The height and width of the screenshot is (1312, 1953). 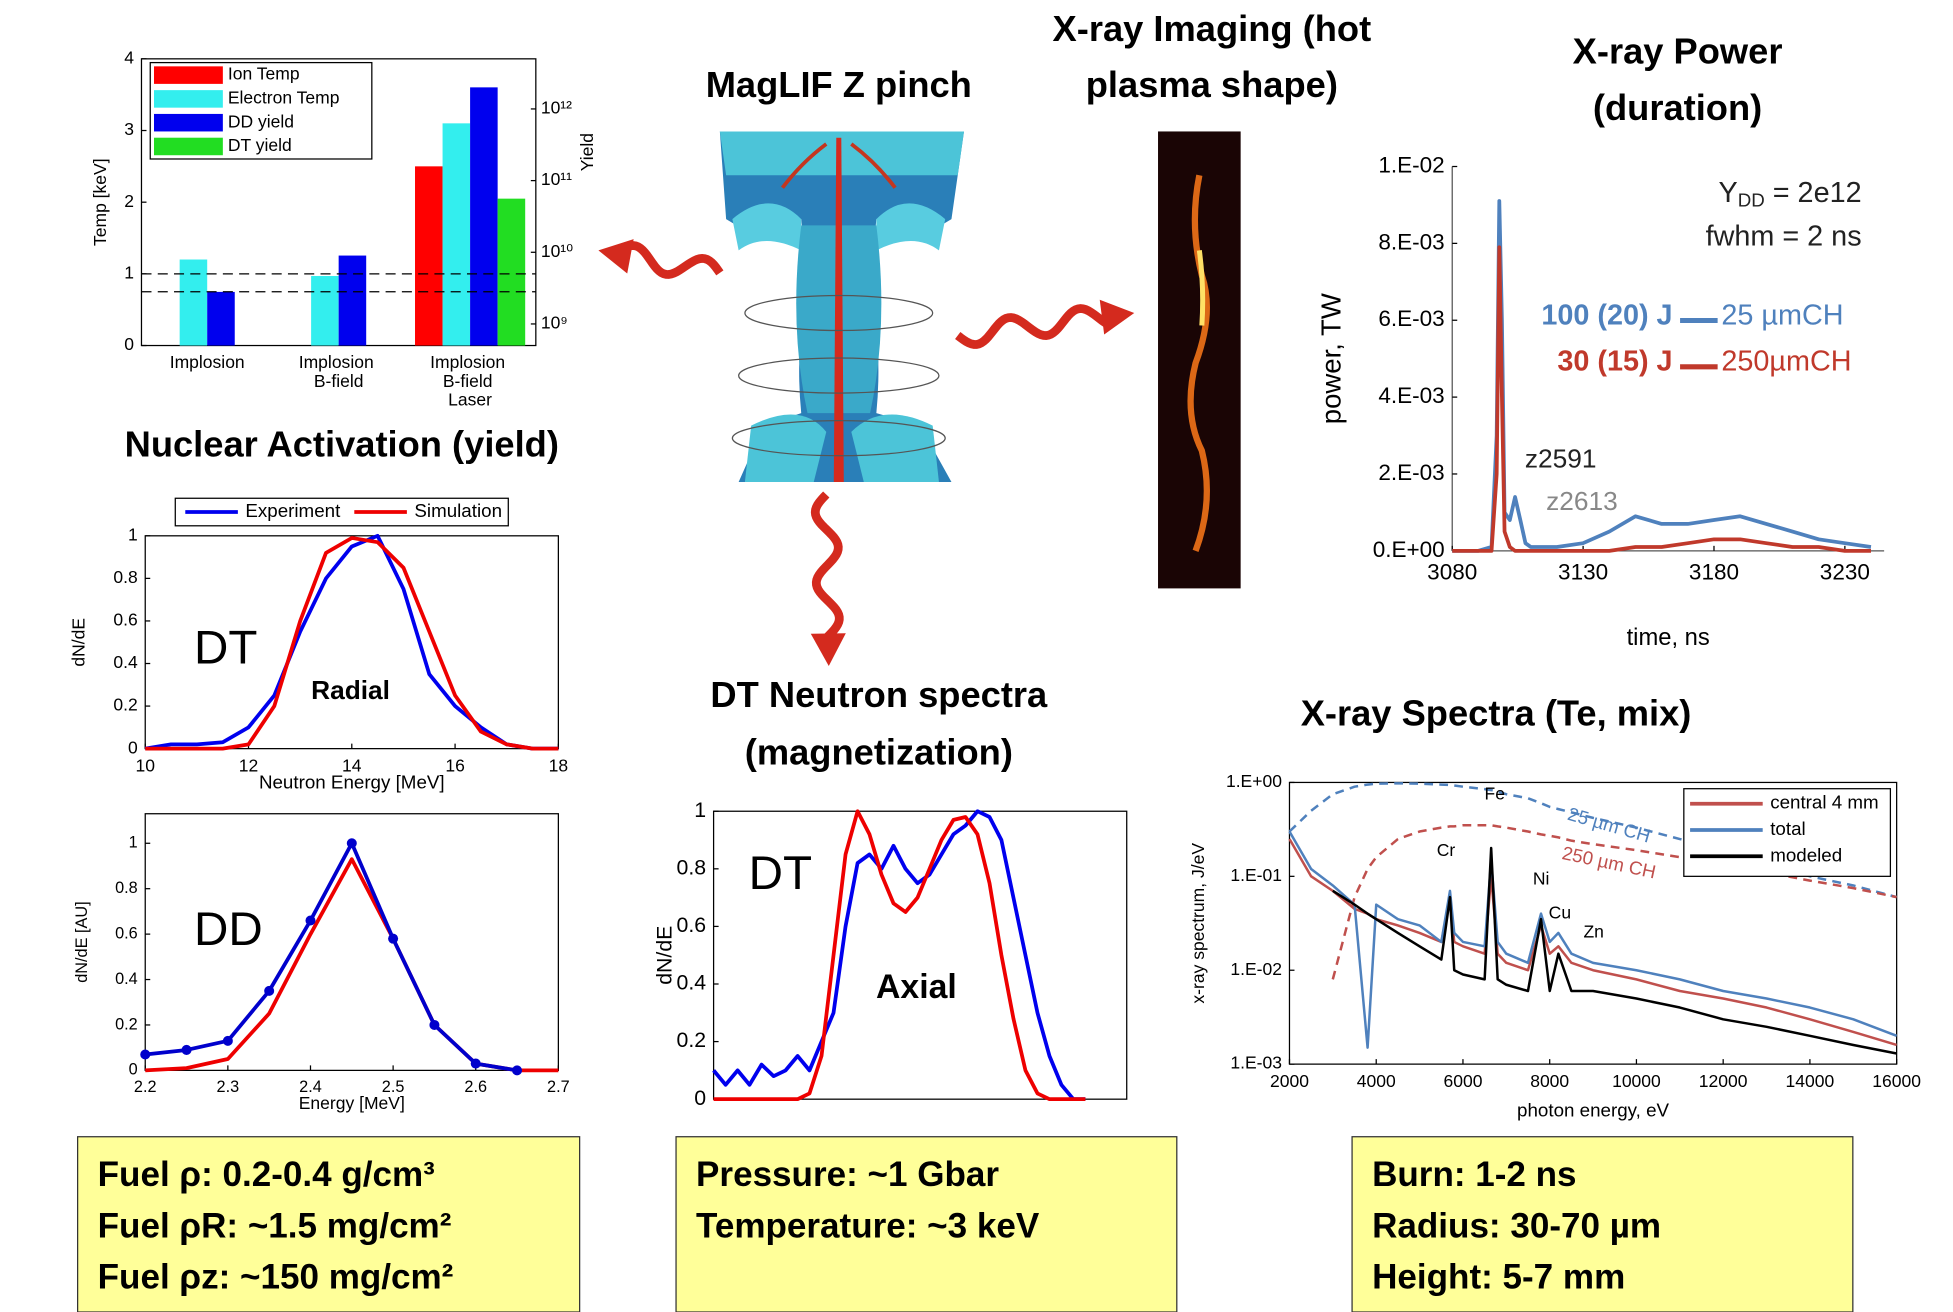 What do you see at coordinates (1212, 84) in the screenshot?
I see `heading: plasma shape)` at bounding box center [1212, 84].